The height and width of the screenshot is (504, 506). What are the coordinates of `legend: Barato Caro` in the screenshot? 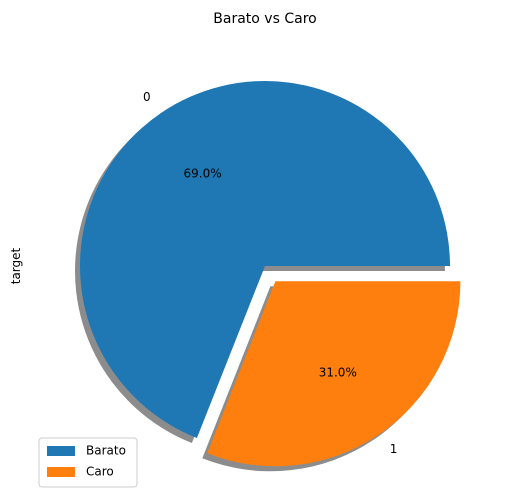 It's located at (88, 462).